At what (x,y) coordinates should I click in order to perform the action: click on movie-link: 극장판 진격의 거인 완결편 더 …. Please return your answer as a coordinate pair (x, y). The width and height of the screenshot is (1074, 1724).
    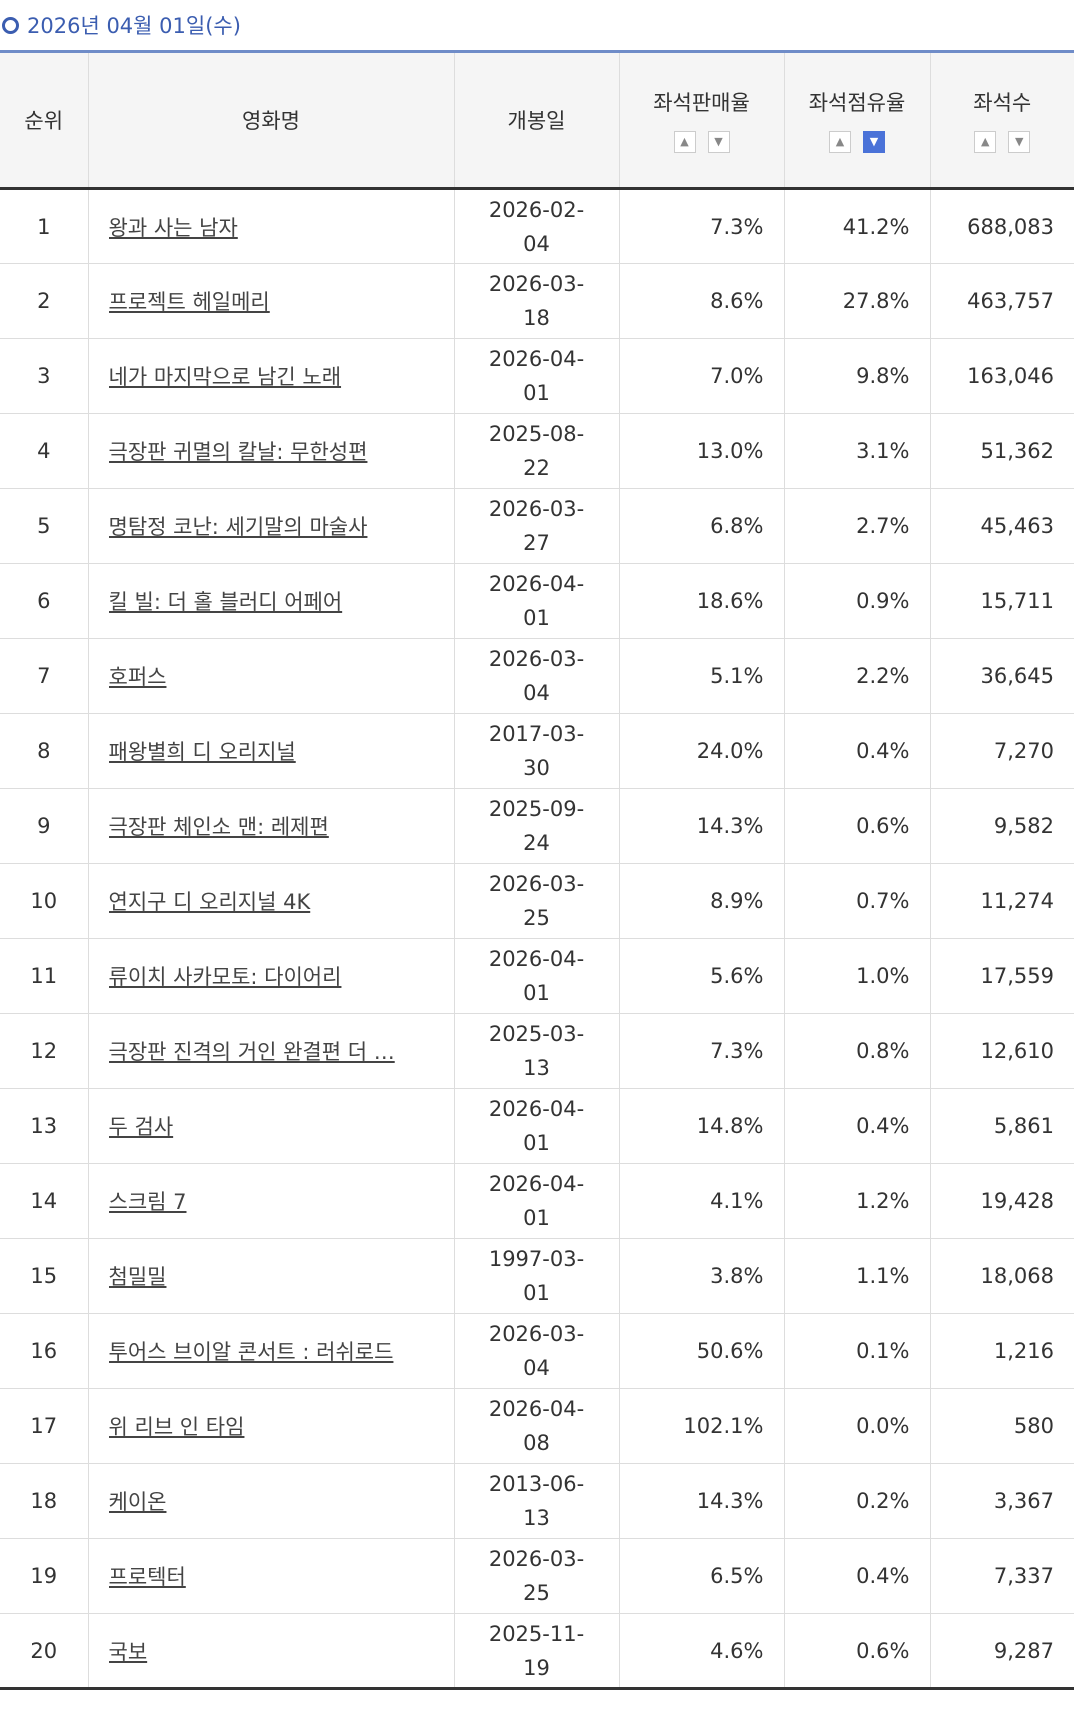
    Looking at the image, I should click on (251, 1052).